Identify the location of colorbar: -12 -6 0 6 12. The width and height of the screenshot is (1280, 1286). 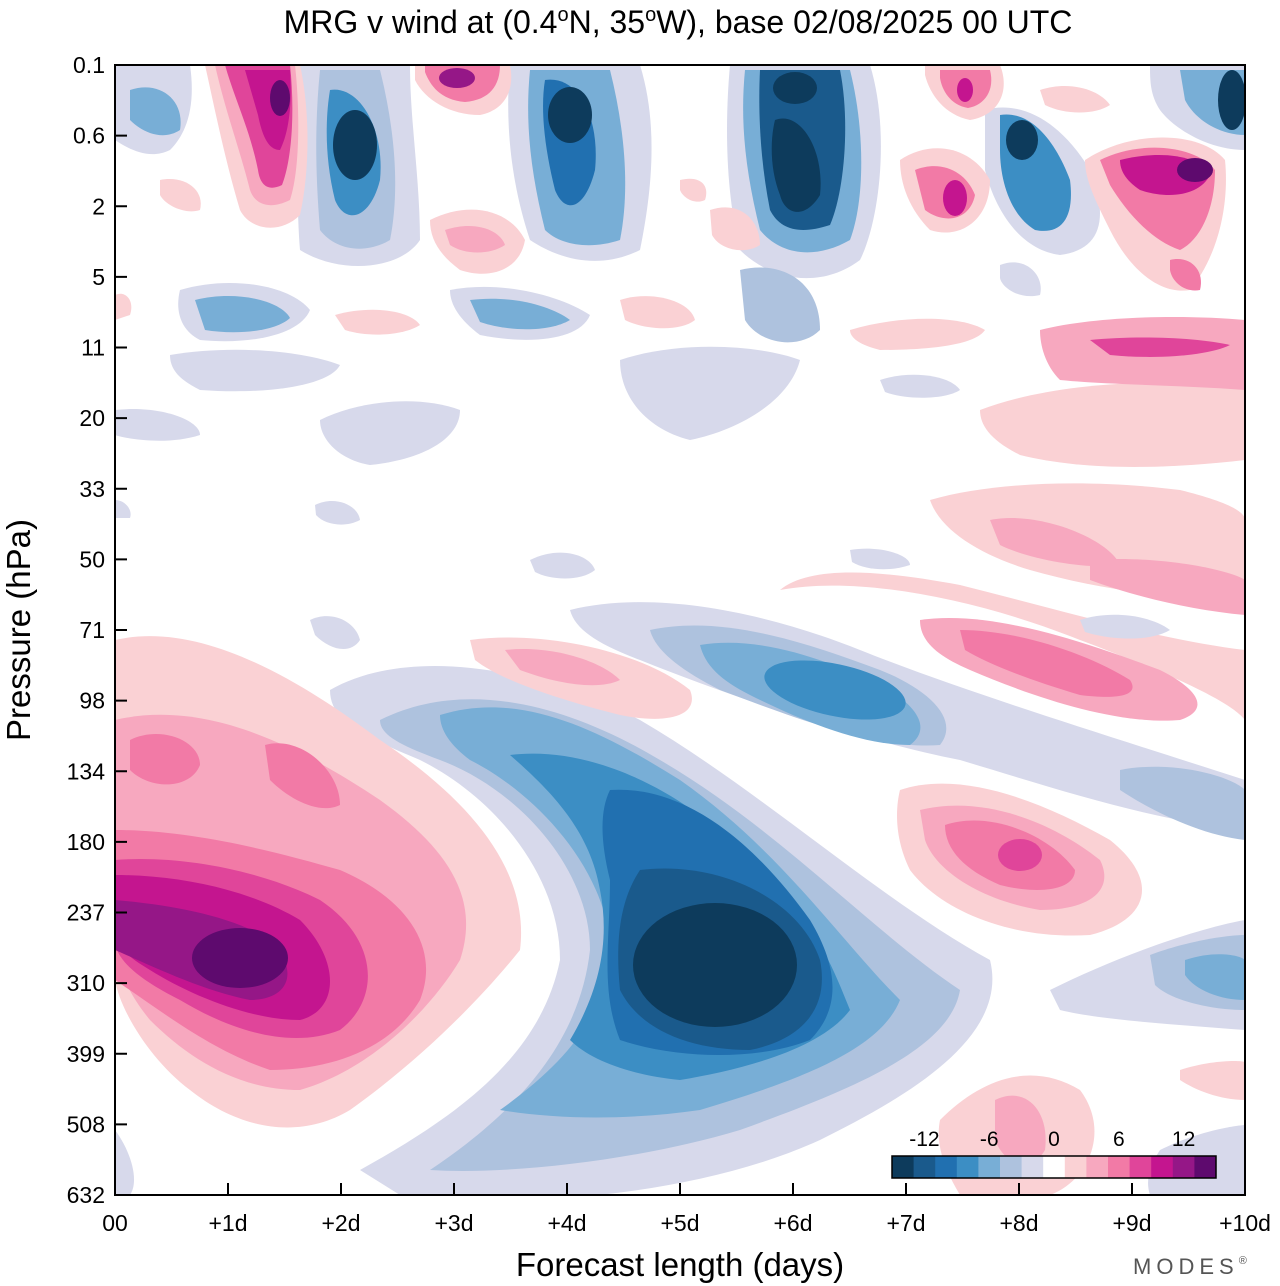
(1054, 1153).